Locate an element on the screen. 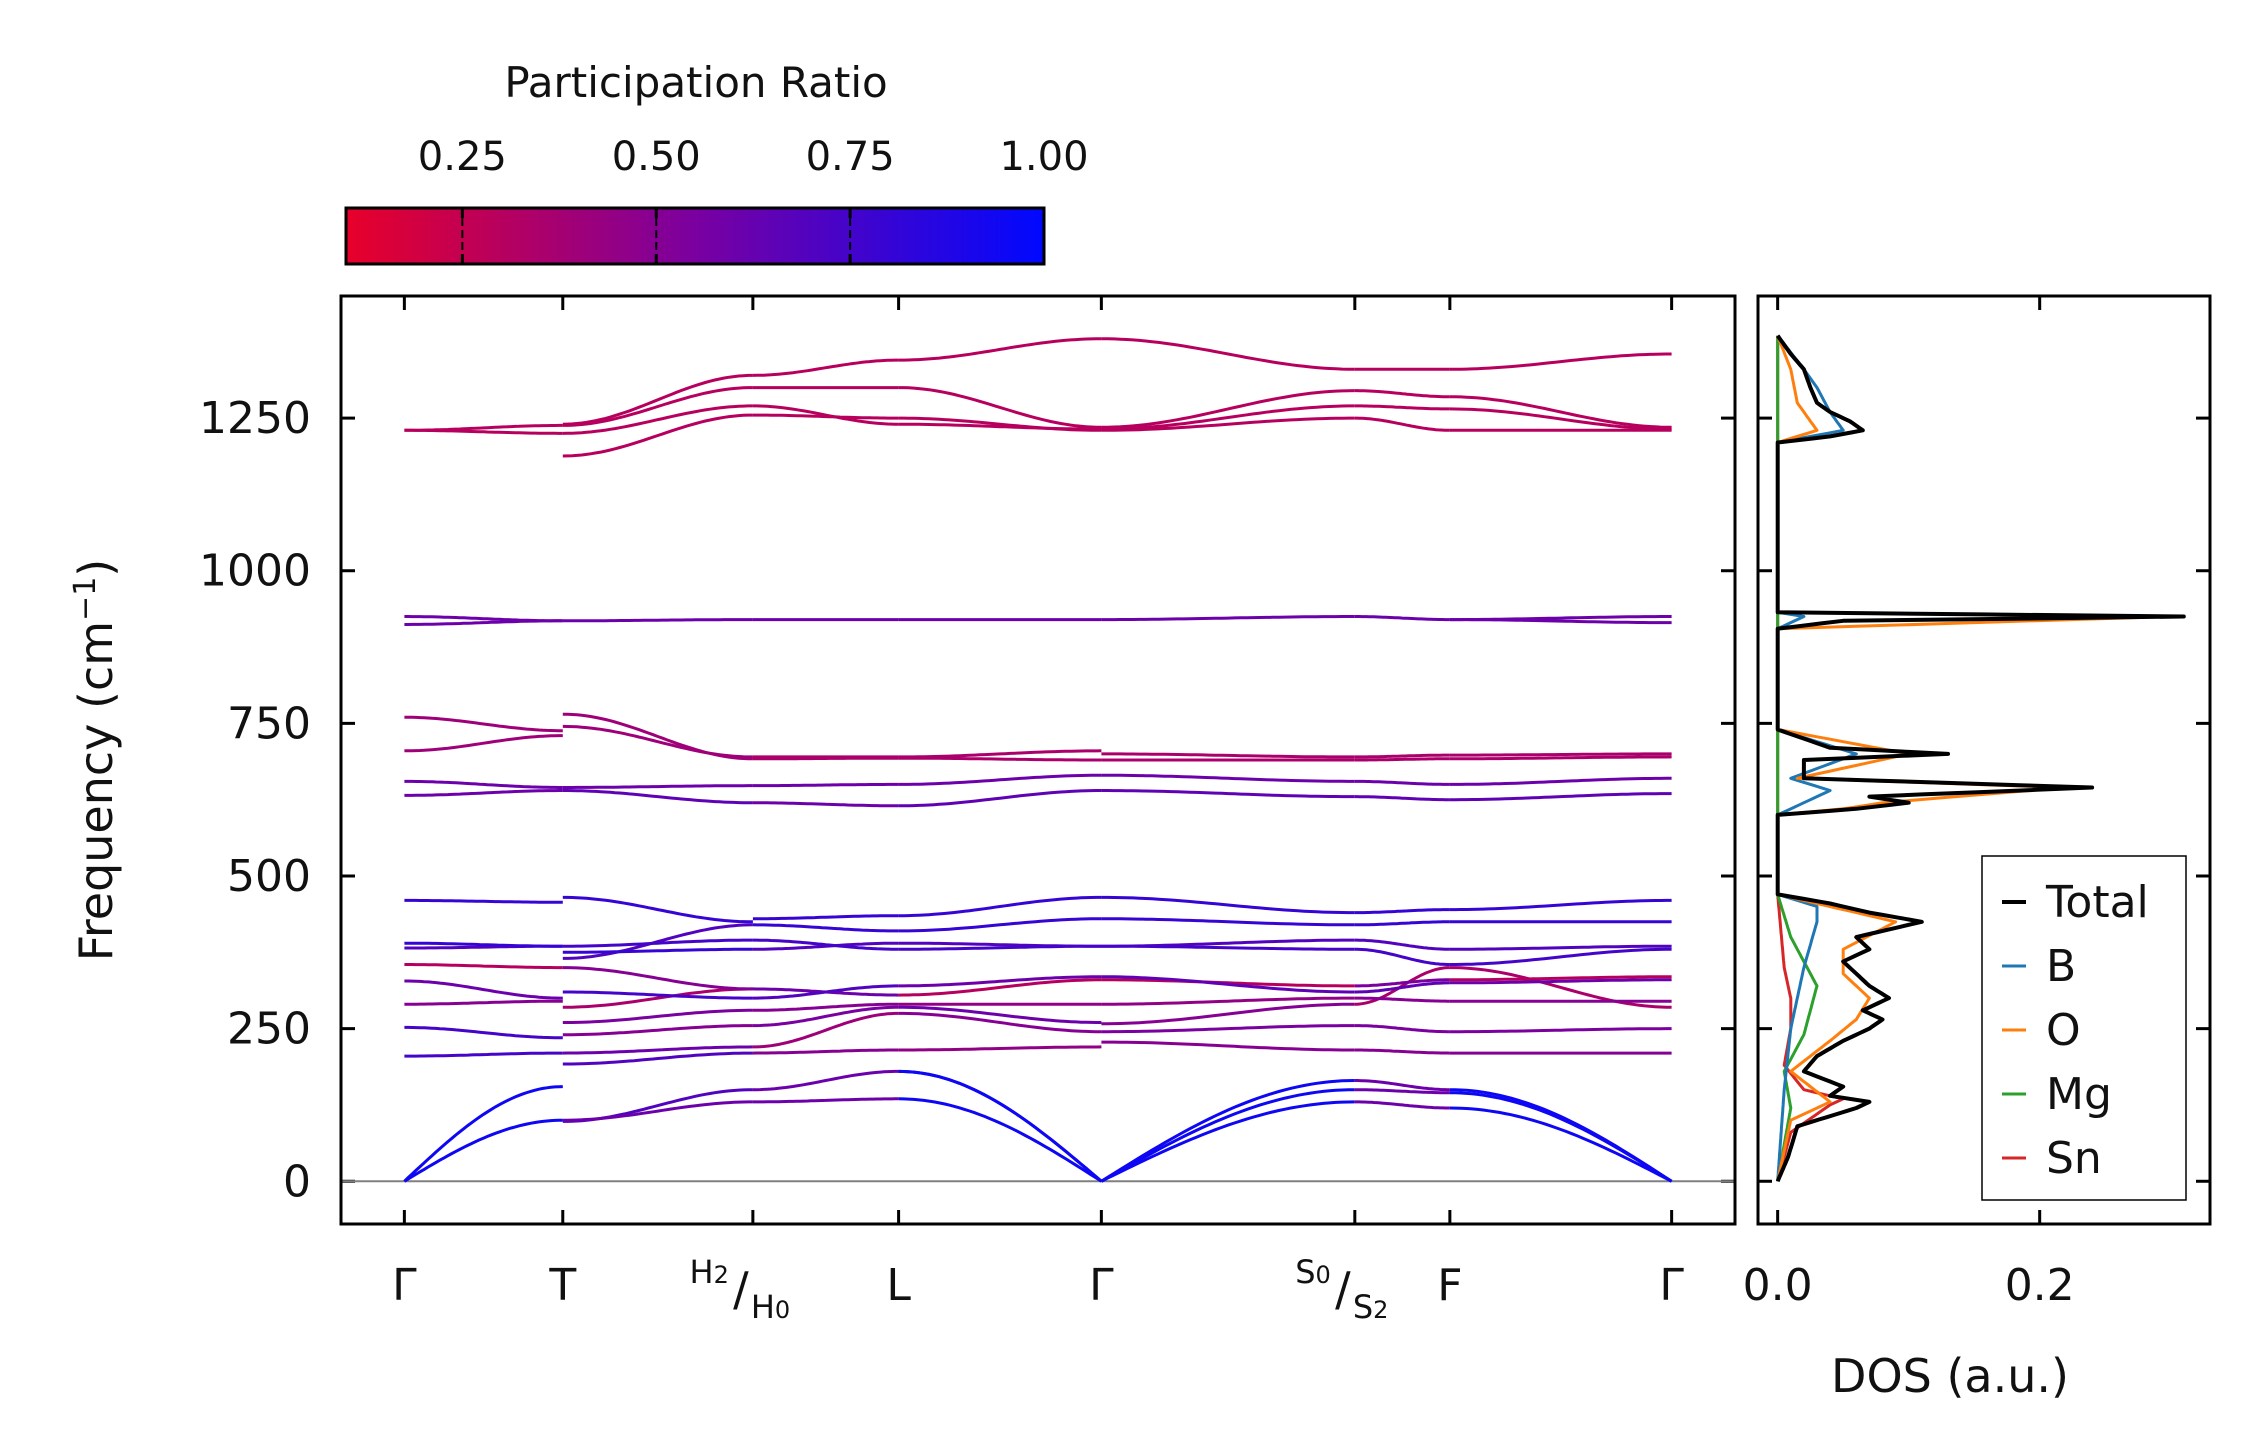 This screenshot has height=1455, width=2259. legend-item: Total is located at coordinates (2075, 902).